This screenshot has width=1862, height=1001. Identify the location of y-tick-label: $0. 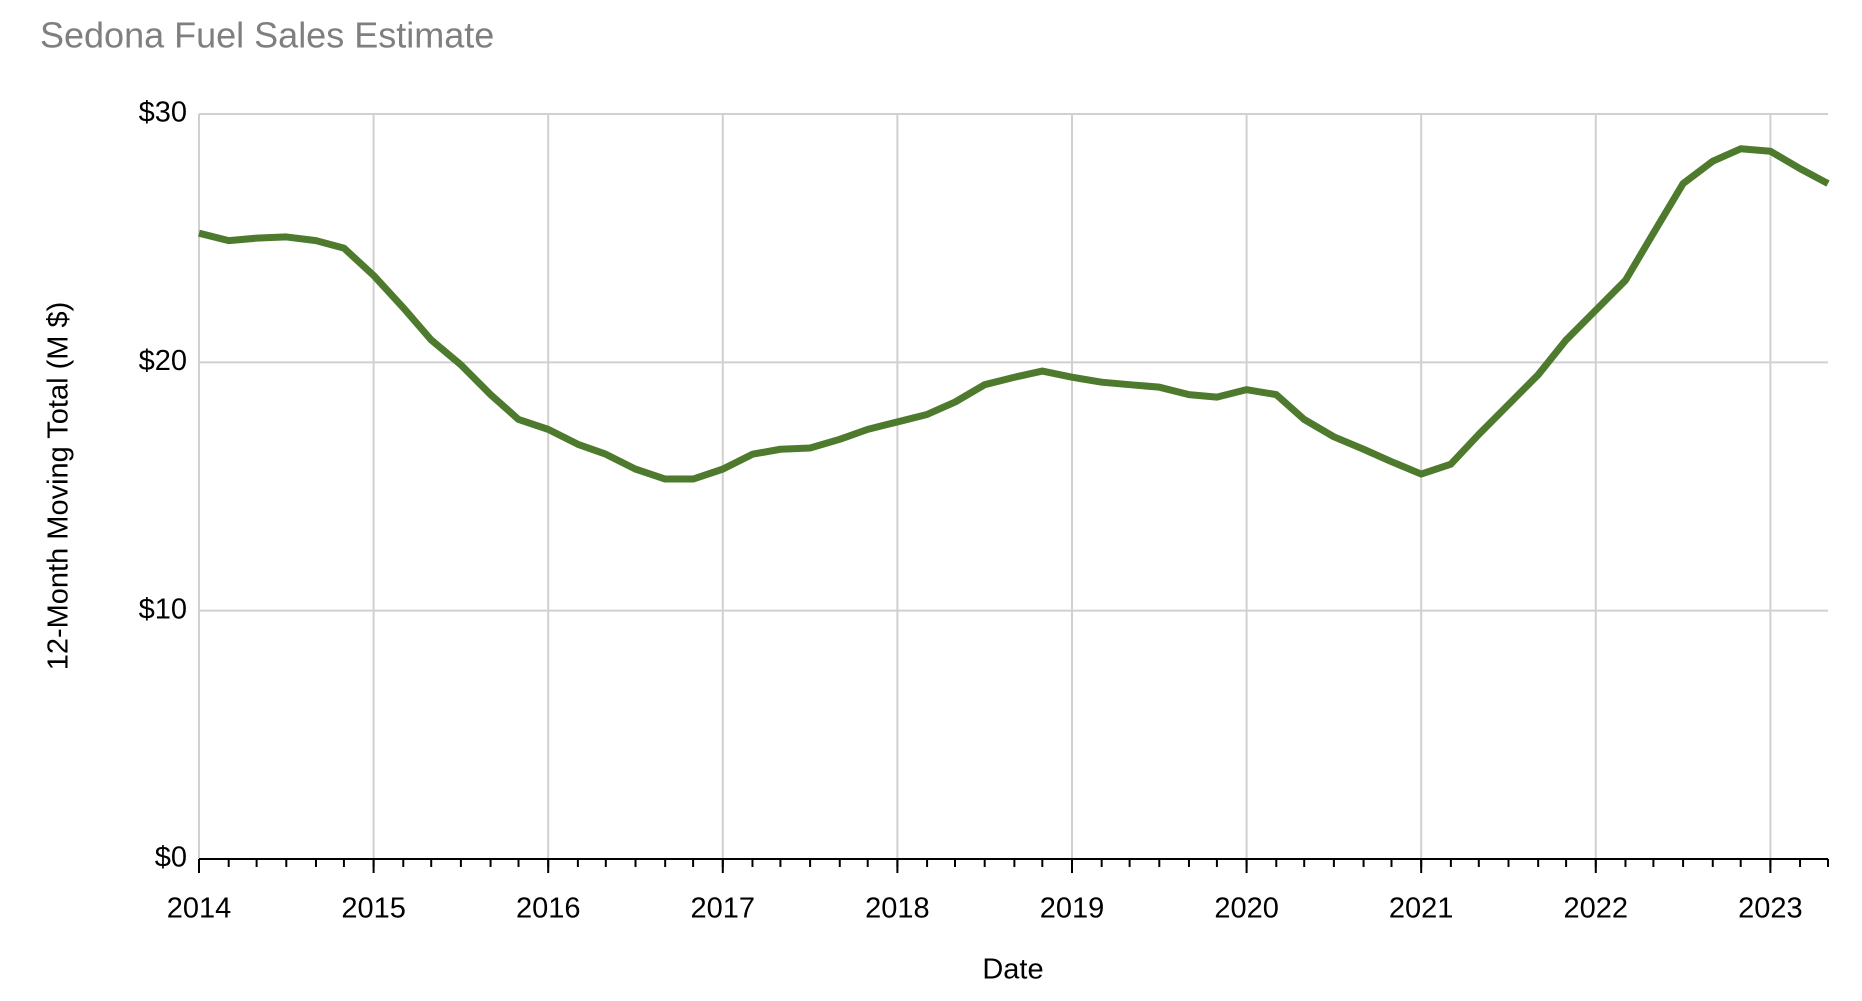
(171, 858).